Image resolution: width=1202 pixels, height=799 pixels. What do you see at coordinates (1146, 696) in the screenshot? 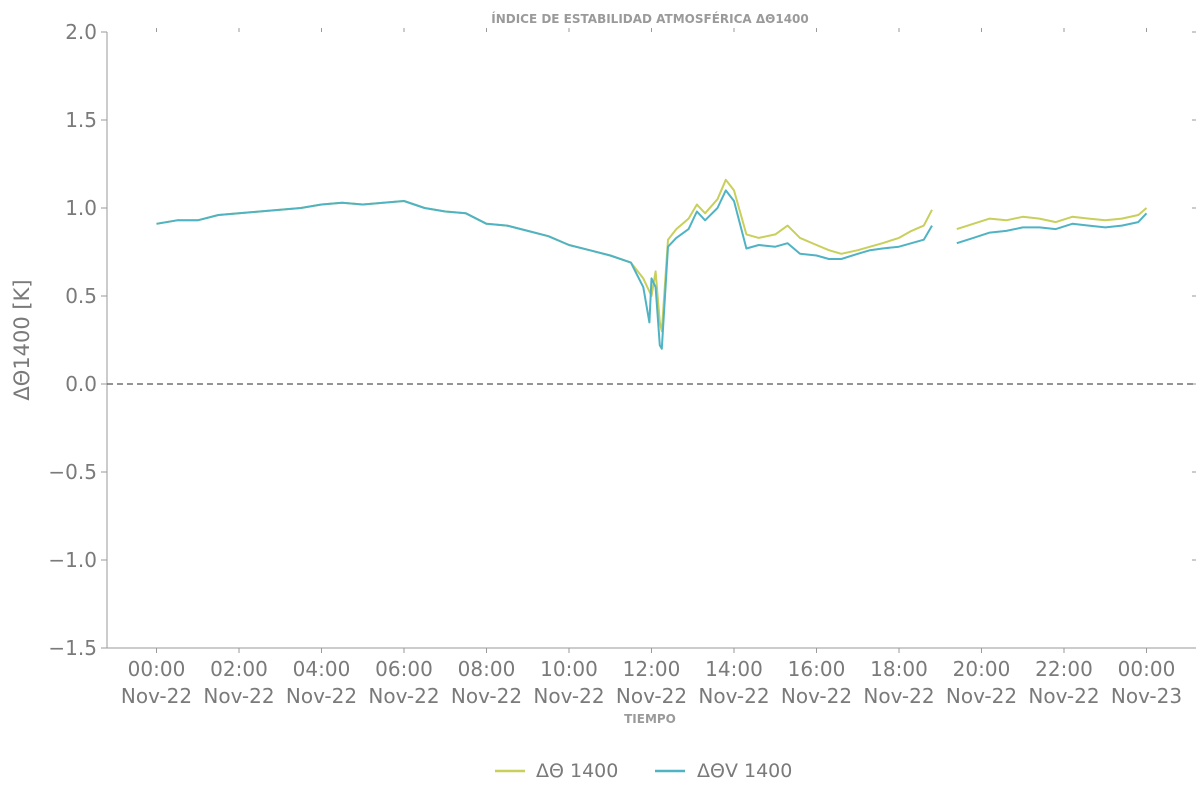
I see `x-tick-label-date: Nov-23` at bounding box center [1146, 696].